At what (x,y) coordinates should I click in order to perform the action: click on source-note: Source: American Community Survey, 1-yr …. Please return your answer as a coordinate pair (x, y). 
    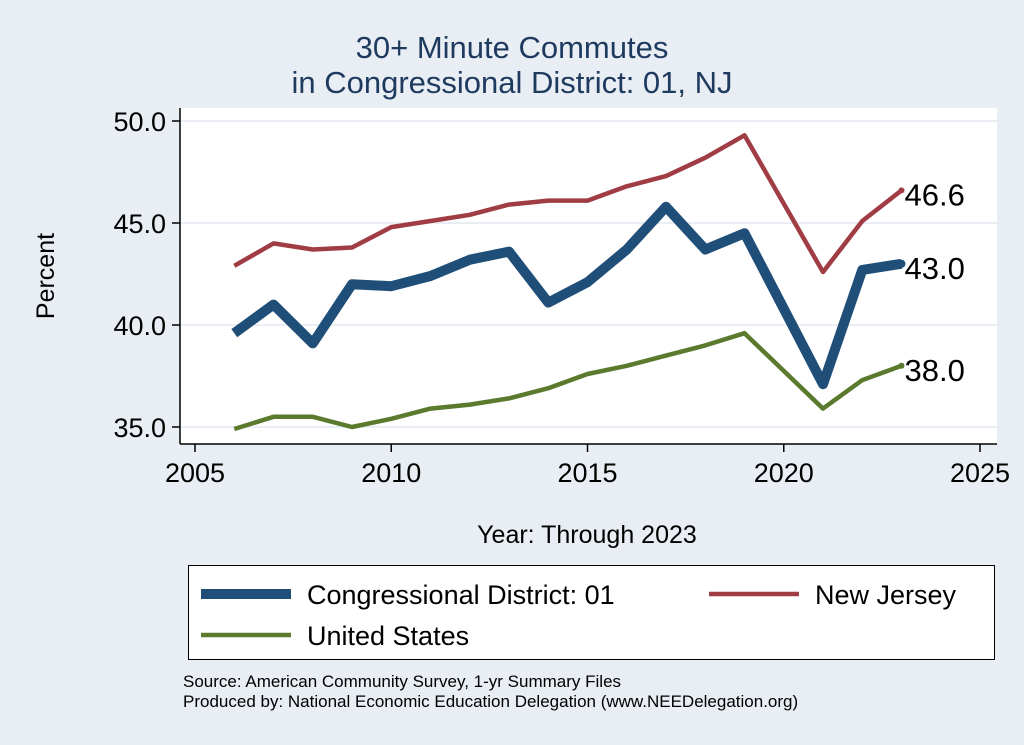
    Looking at the image, I should click on (402, 681).